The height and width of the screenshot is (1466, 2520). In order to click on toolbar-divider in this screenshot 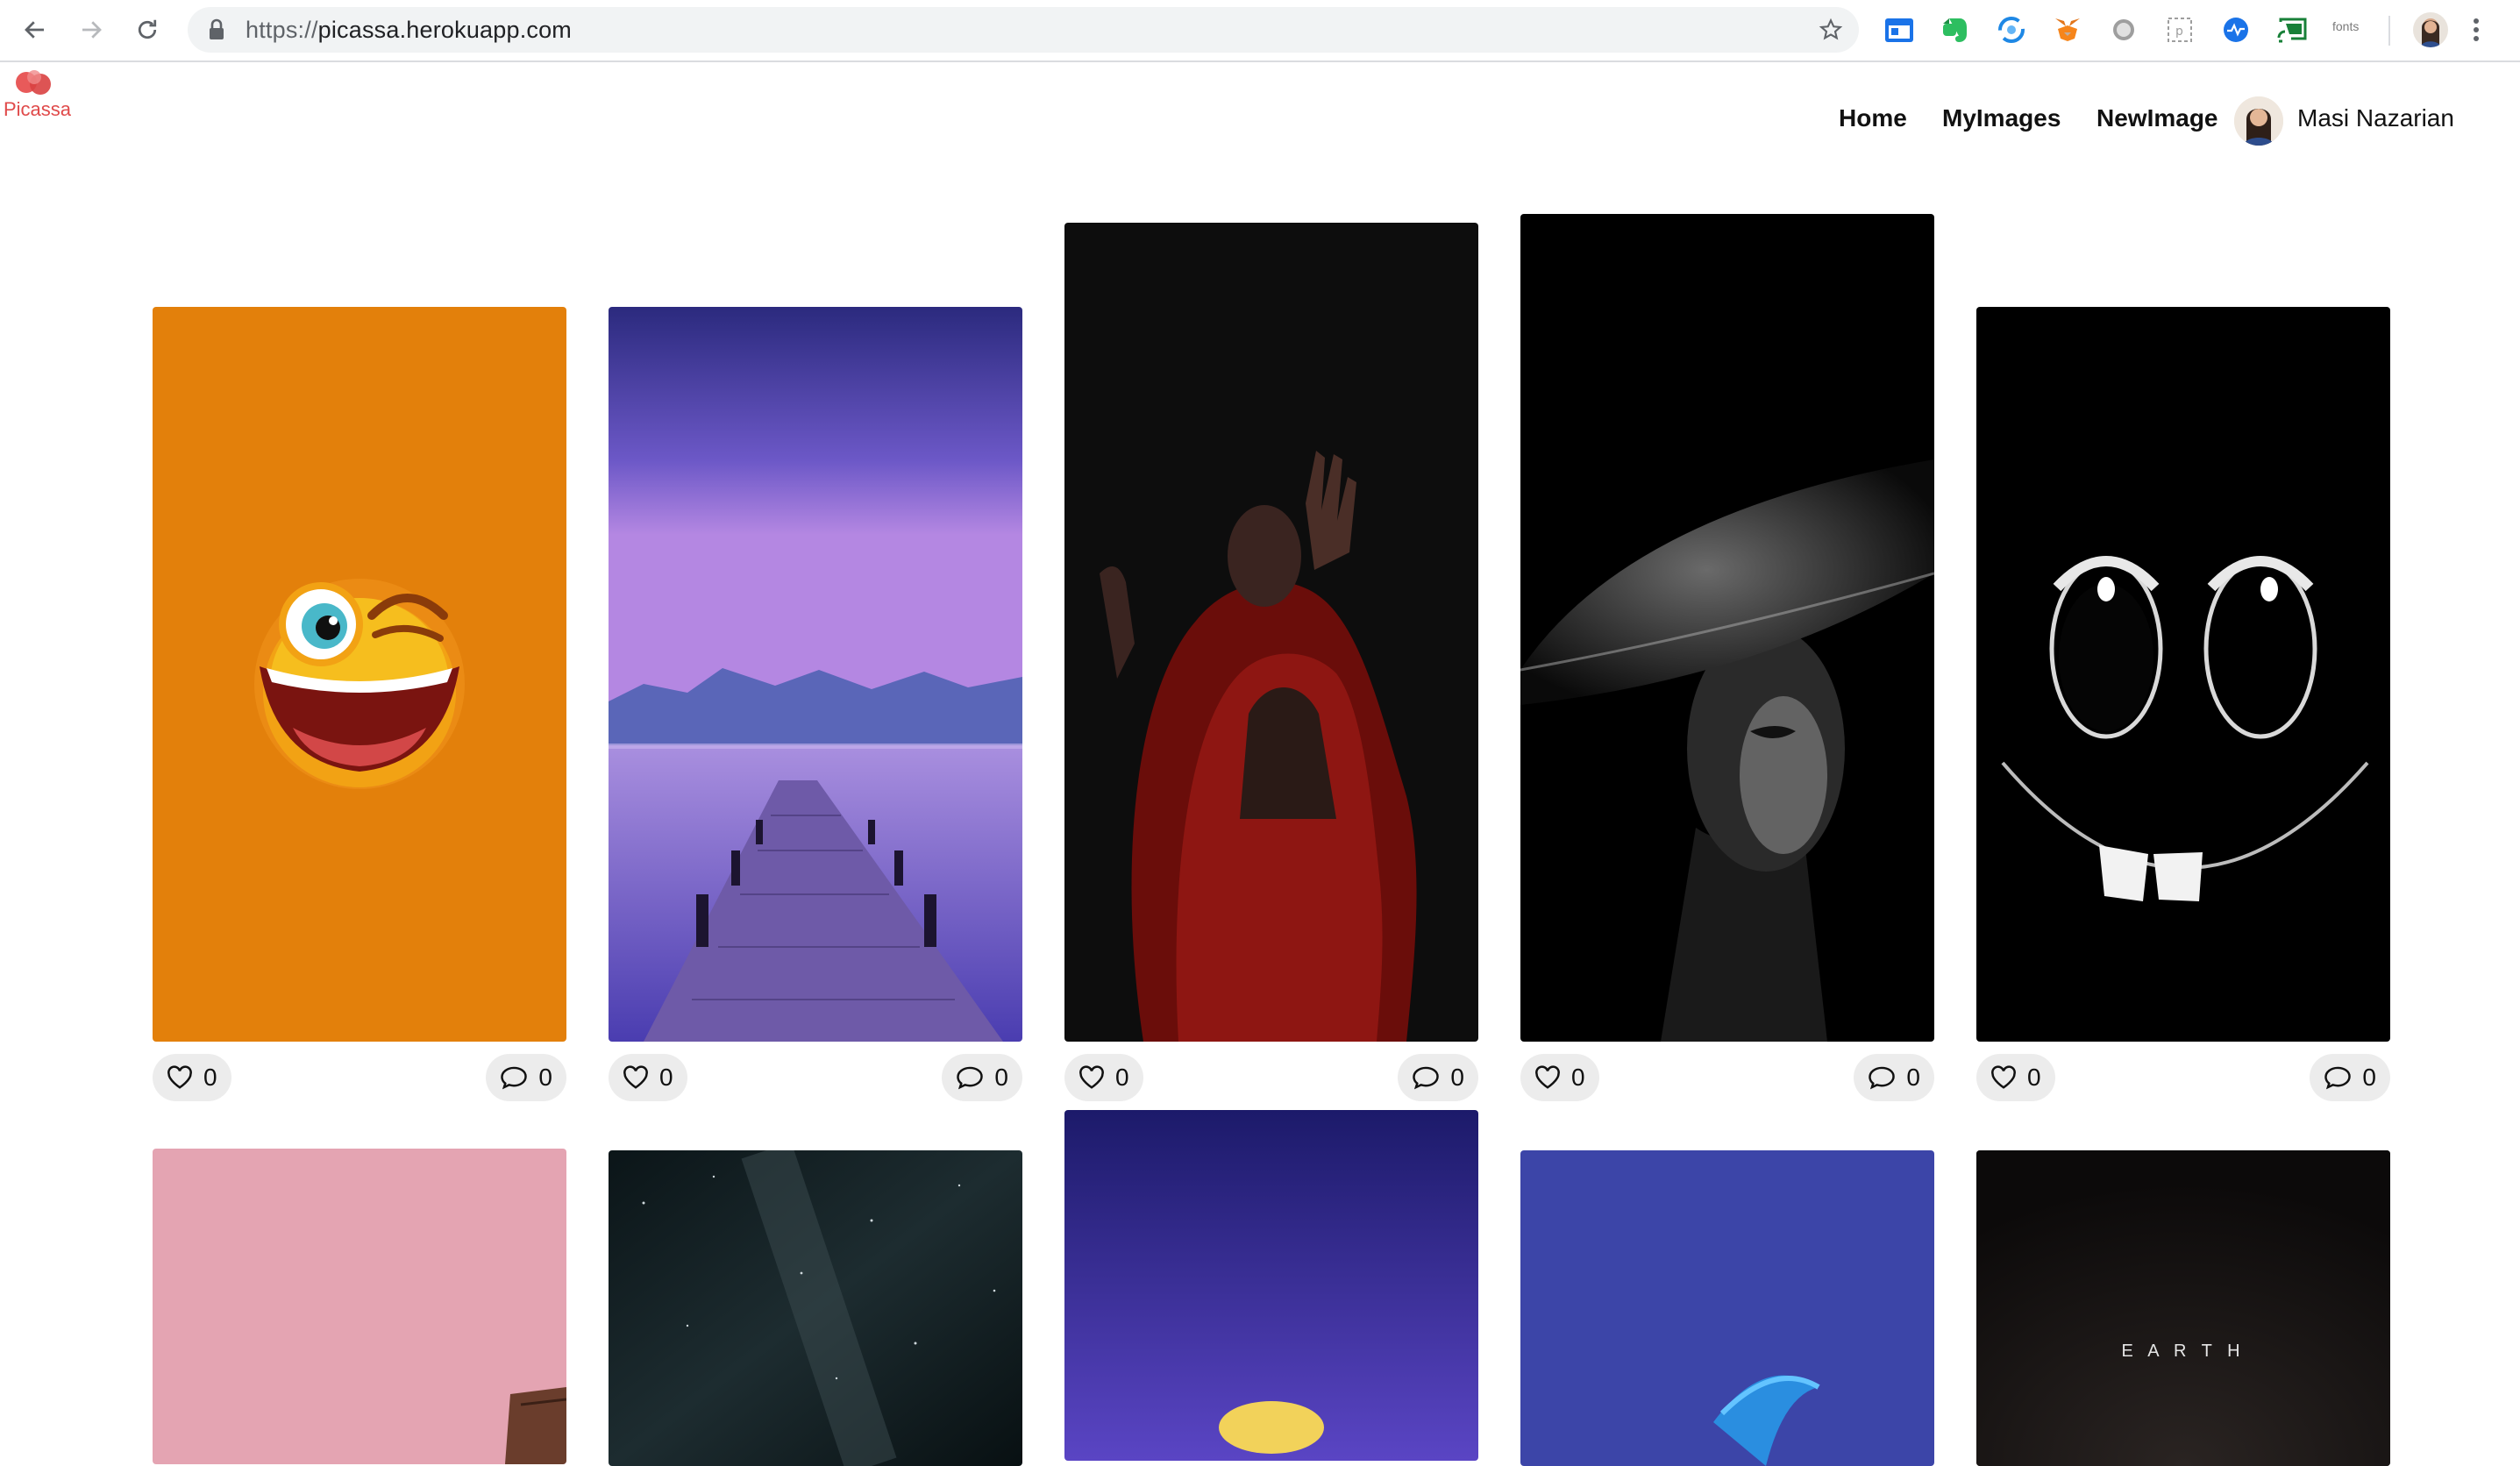, I will do `click(2389, 31)`.